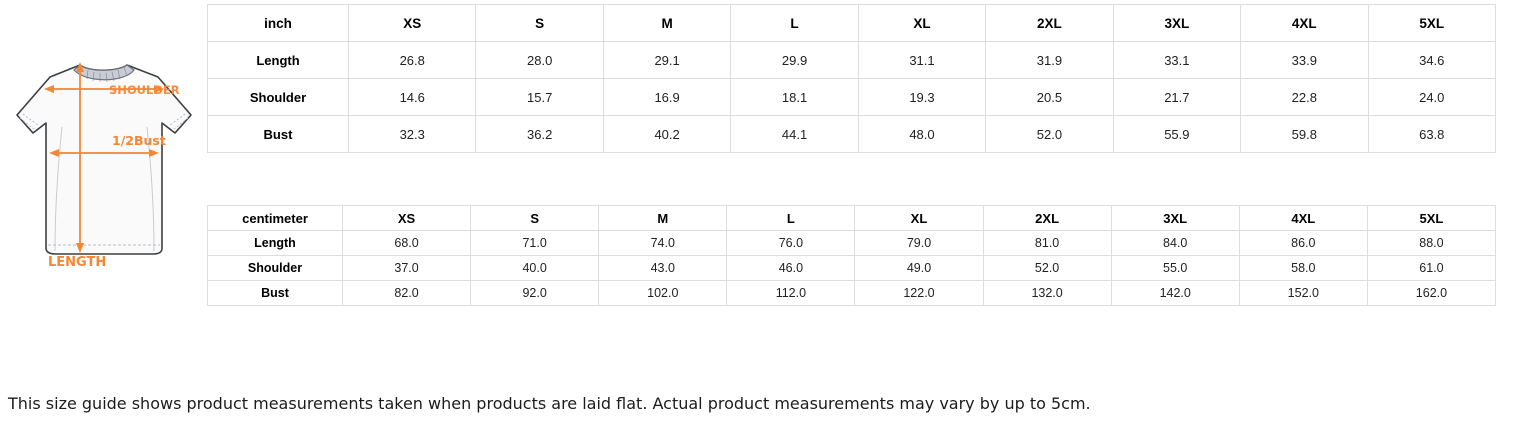 This screenshot has width=1513, height=426. Describe the element at coordinates (1304, 97) in the screenshot. I see `cell-shoulder-4xl: 22.8` at that location.